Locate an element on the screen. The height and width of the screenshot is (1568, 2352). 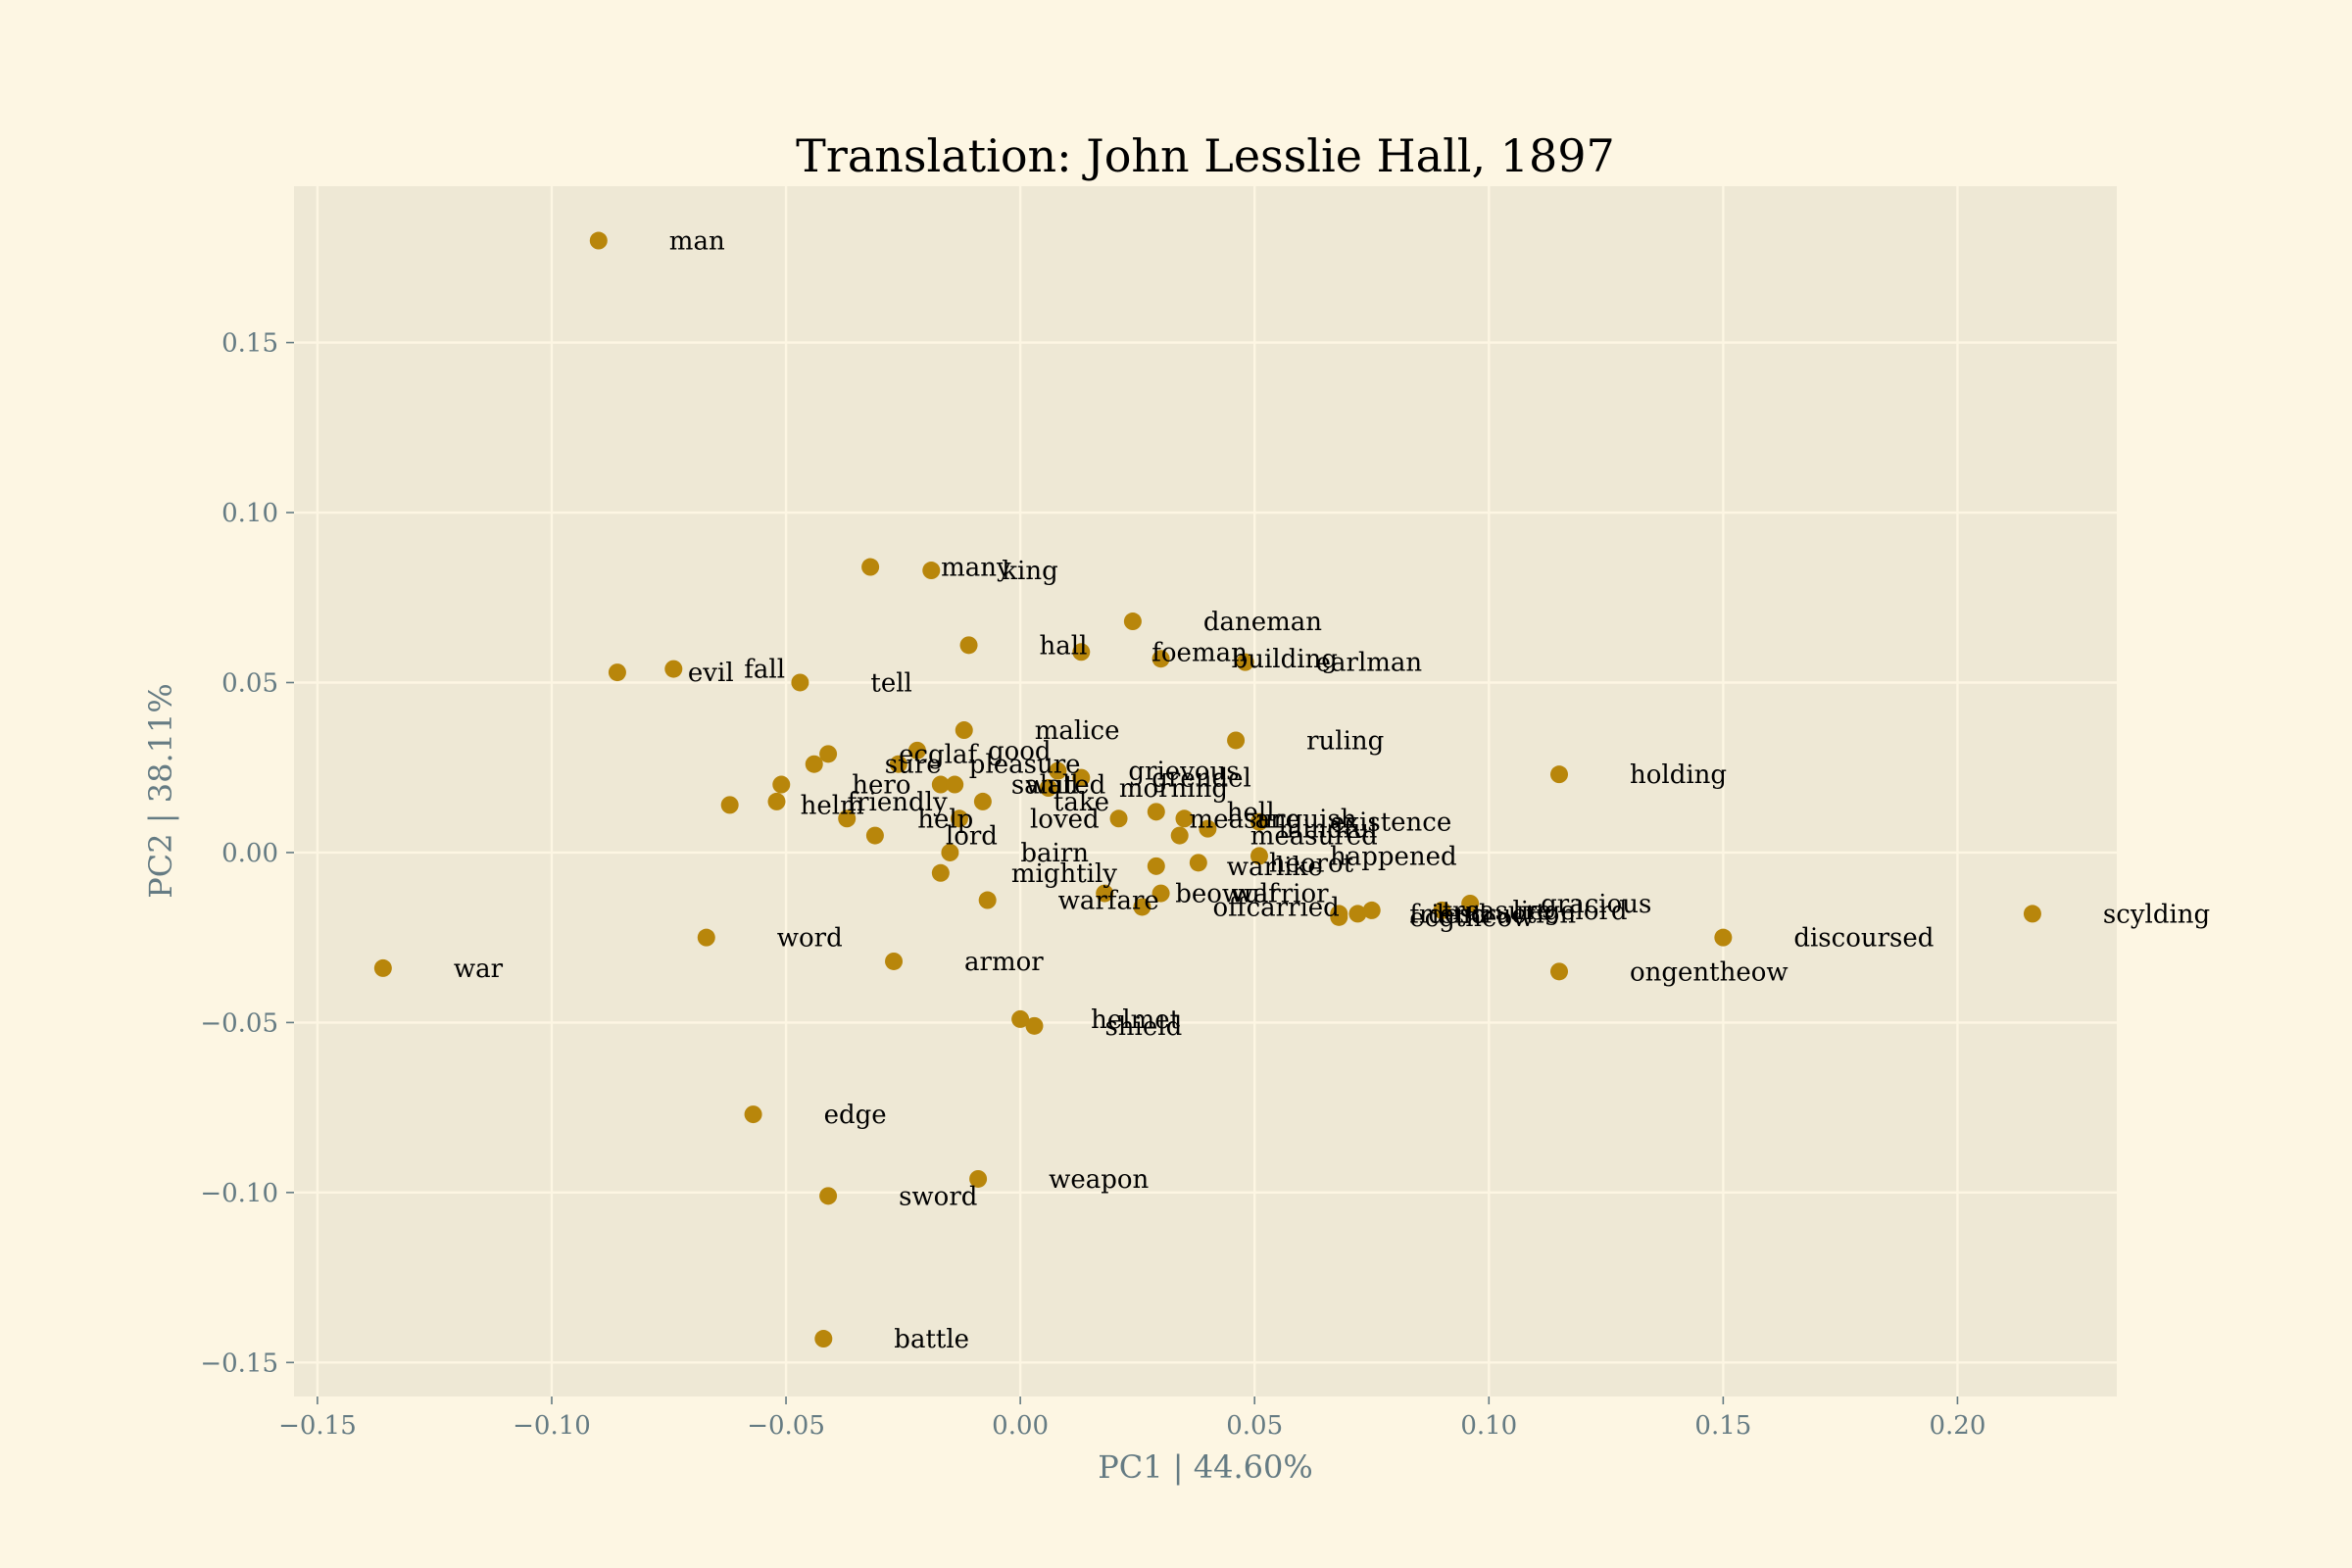
y-tick-label: −0.15 is located at coordinates (239, 1363).